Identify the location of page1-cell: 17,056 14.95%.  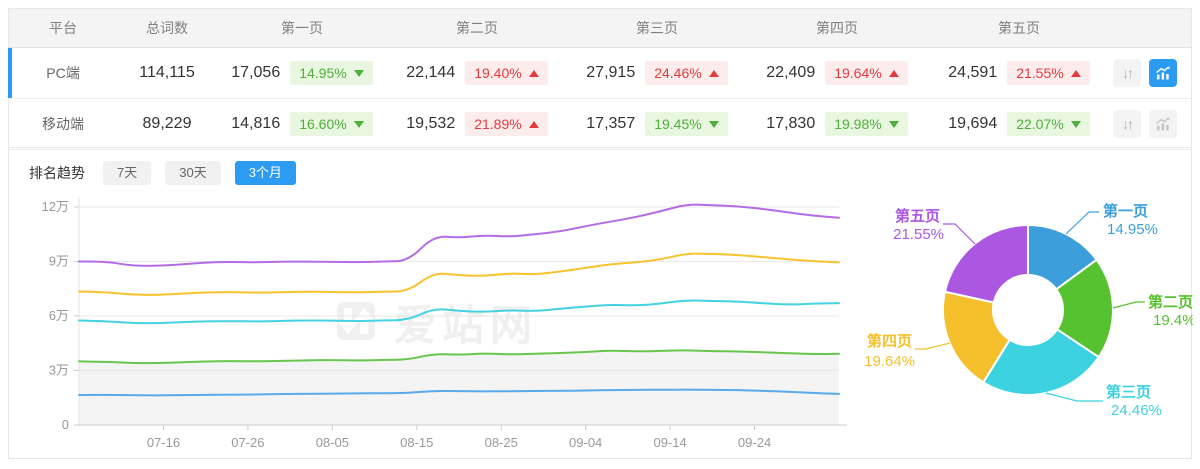
(302, 73).